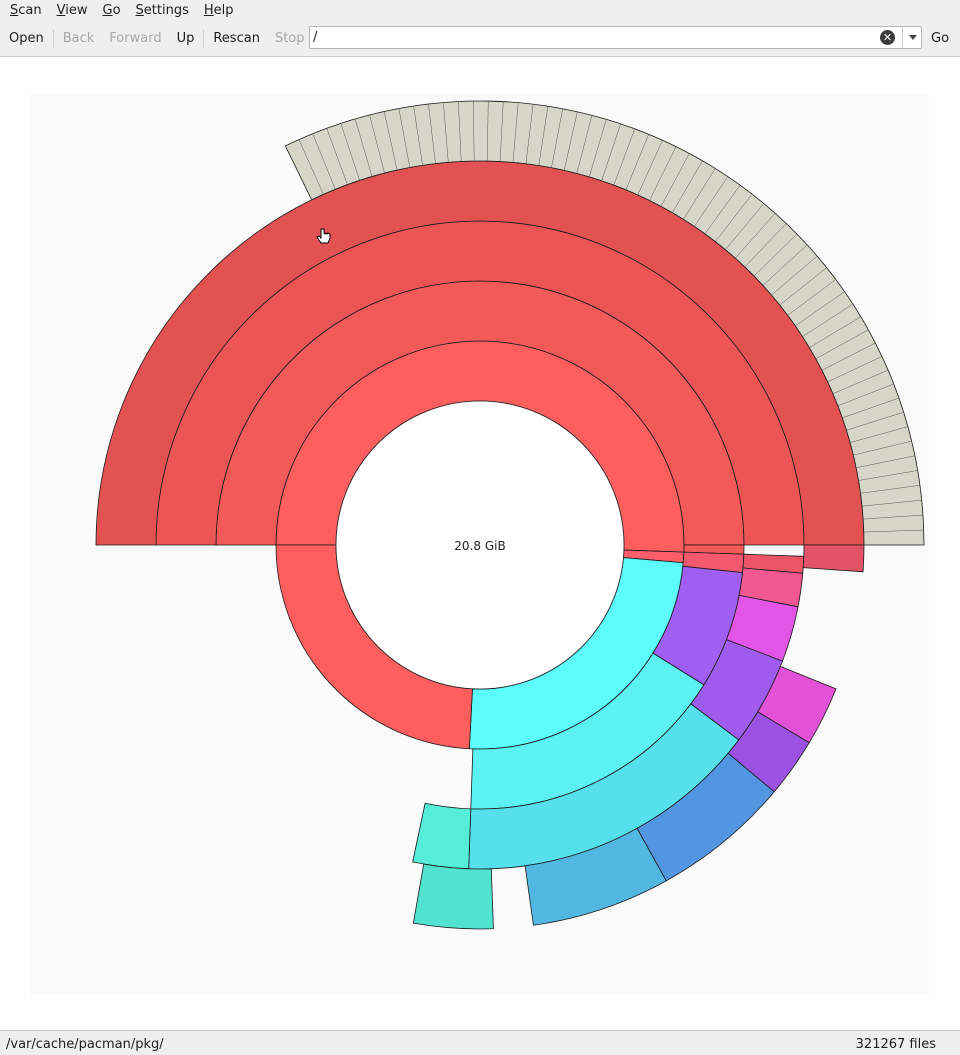 Image resolution: width=960 pixels, height=1055 pixels. Describe the element at coordinates (480, 1044) in the screenshot. I see `status-bar: /var/cache/pacman/pkg/ 321267 files` at that location.